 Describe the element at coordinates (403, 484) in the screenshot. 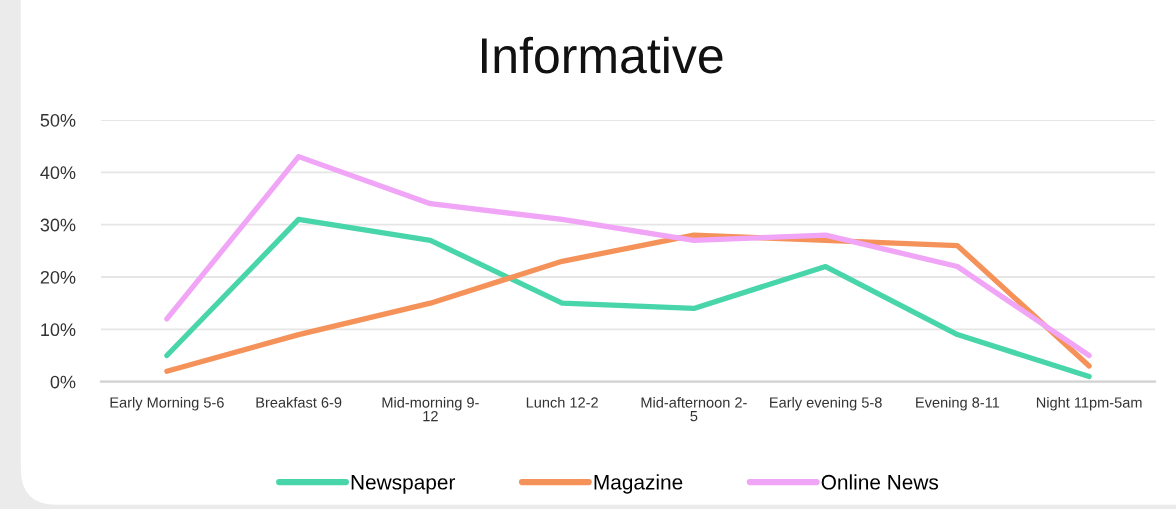

I see `legend-label: Newspaper` at that location.